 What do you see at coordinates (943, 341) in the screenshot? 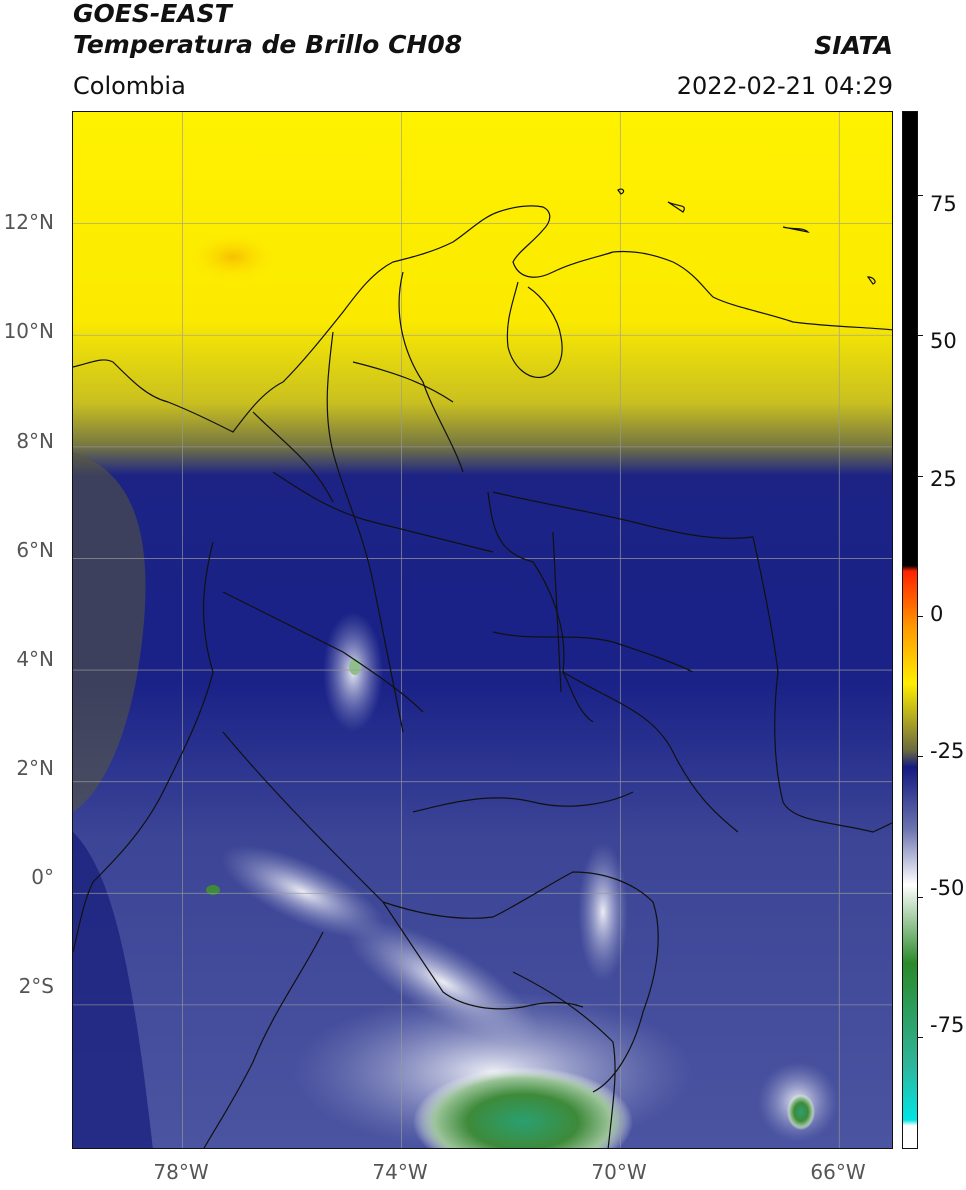
I see `colorbar-label: 50` at bounding box center [943, 341].